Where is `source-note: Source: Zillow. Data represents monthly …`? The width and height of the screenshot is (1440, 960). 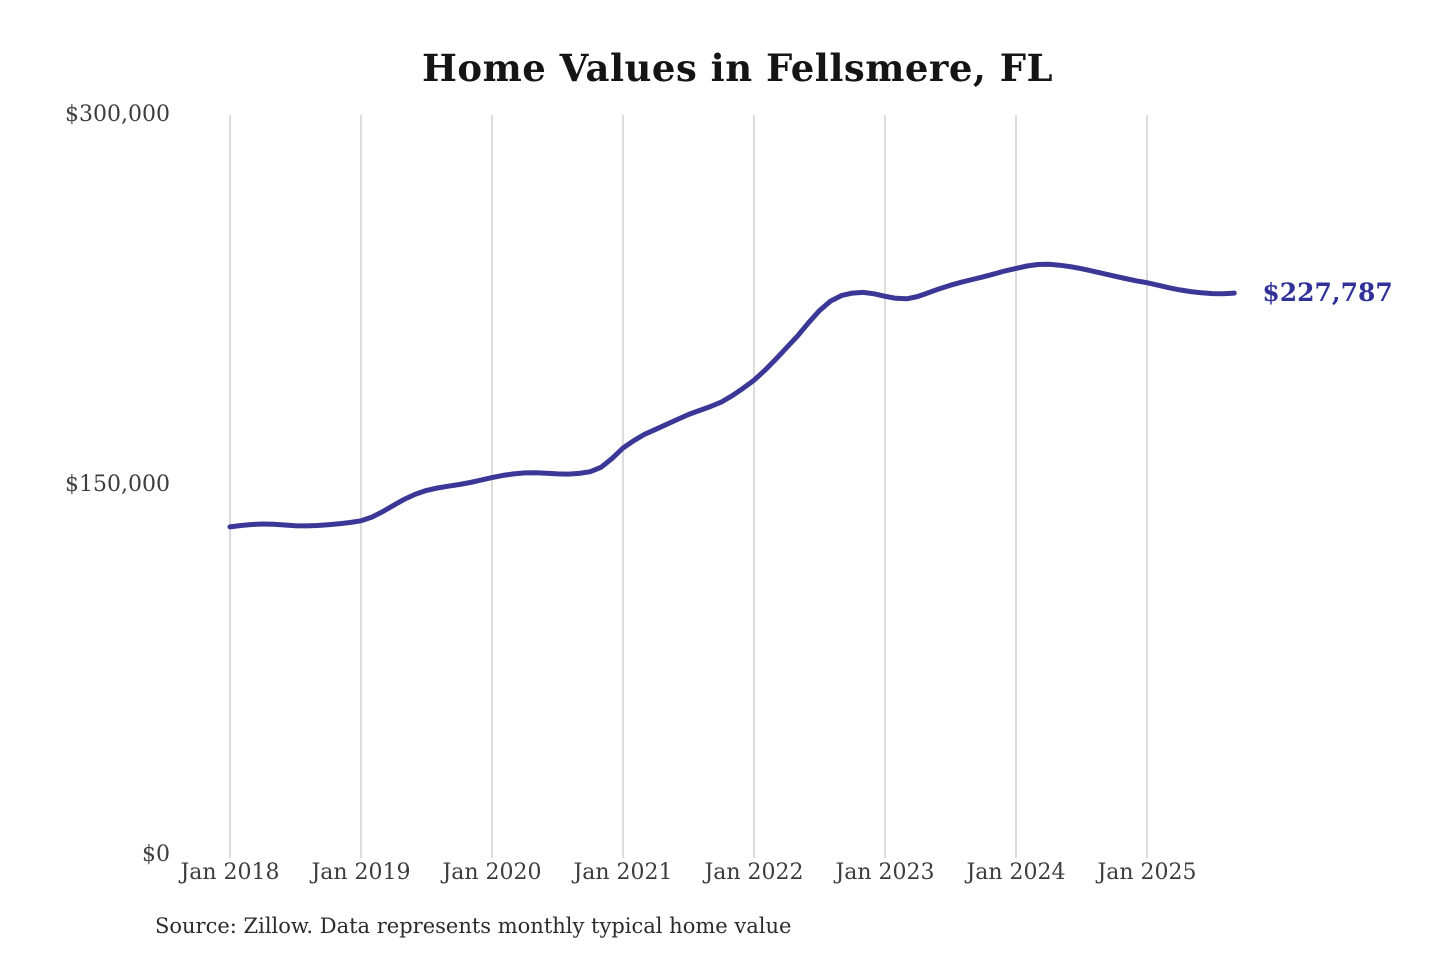
source-note: Source: Zillow. Data represents monthly … is located at coordinates (473, 926).